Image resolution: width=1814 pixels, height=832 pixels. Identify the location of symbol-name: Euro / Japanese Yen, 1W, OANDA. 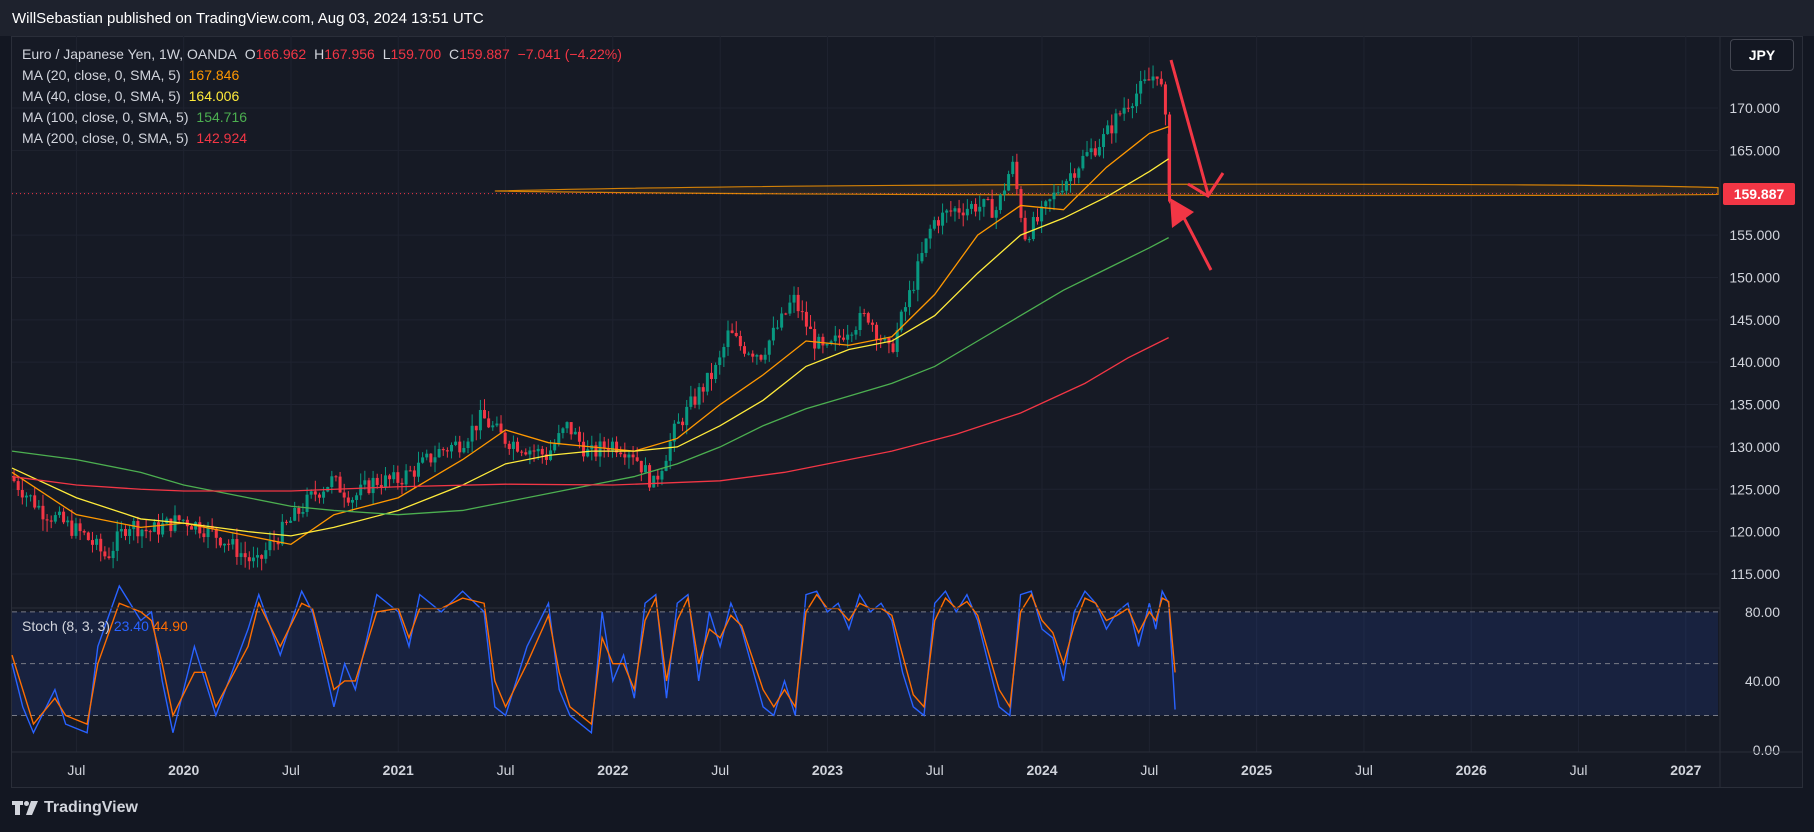
(129, 54).